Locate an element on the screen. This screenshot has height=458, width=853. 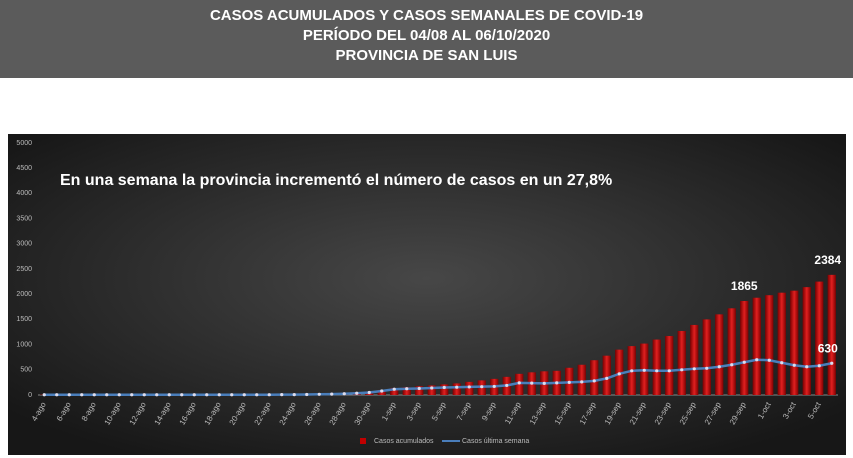
y-tick-label: 1000 is located at coordinates (24, 344).